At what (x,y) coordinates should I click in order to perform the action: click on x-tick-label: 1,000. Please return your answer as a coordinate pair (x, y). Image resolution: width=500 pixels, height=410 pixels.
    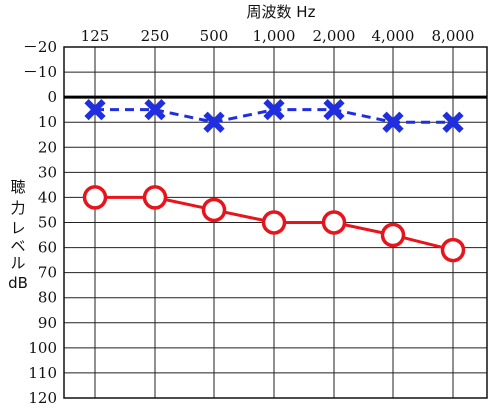
    Looking at the image, I should click on (274, 36).